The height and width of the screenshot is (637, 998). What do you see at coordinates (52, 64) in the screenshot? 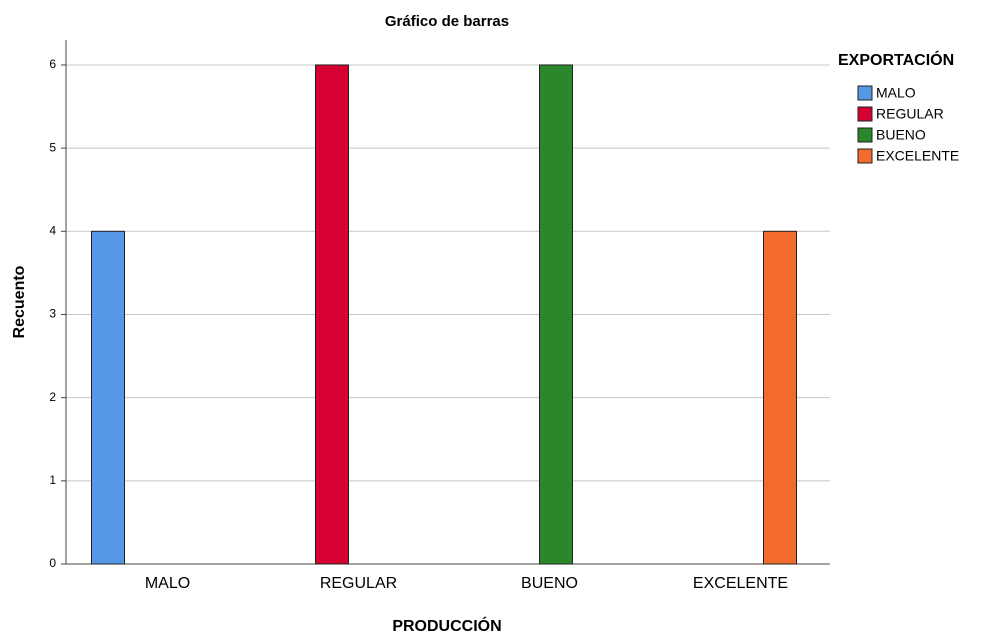
I see `y-tick-label: 6` at bounding box center [52, 64].